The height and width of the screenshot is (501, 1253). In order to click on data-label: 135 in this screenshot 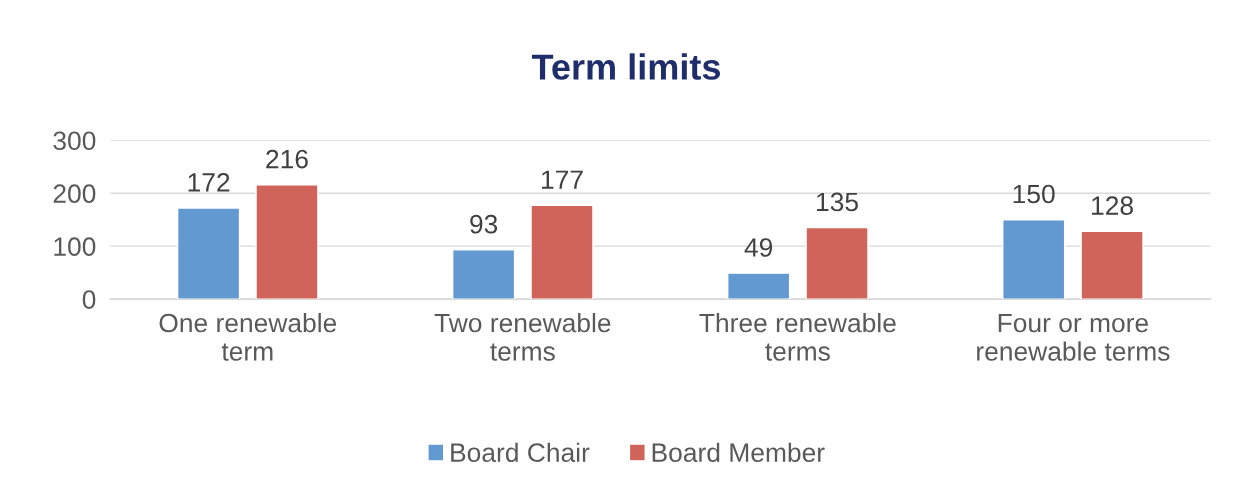, I will do `click(837, 202)`.